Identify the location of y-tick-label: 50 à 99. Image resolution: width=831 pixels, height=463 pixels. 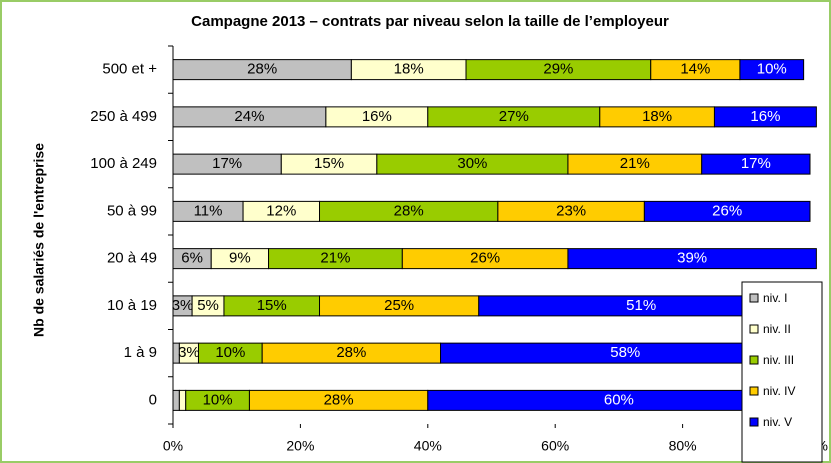
(132, 210).